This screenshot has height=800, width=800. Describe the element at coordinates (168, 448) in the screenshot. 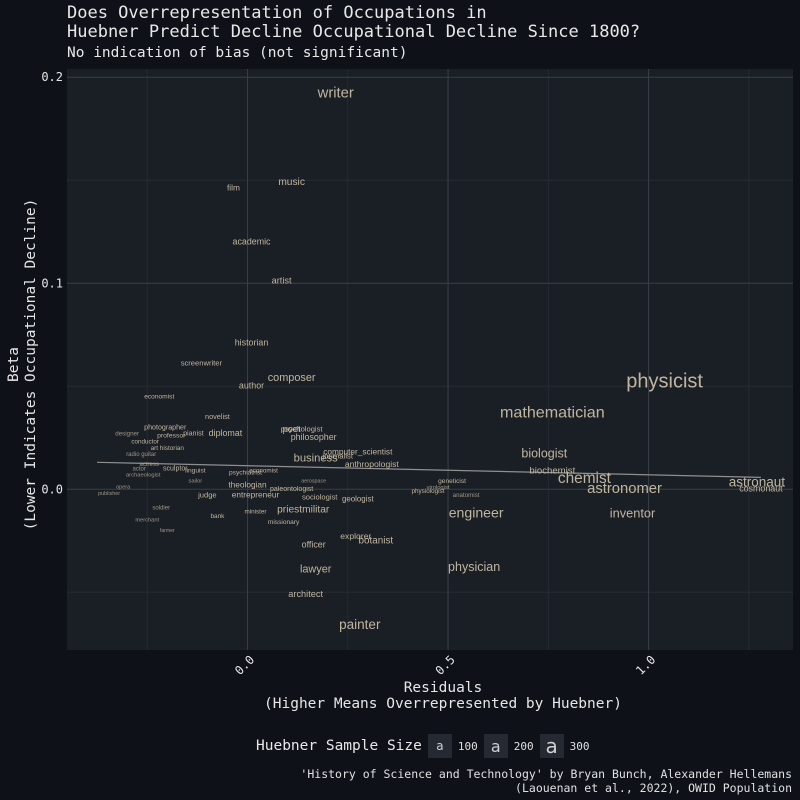

I see `data-point-label: art historian` at that location.